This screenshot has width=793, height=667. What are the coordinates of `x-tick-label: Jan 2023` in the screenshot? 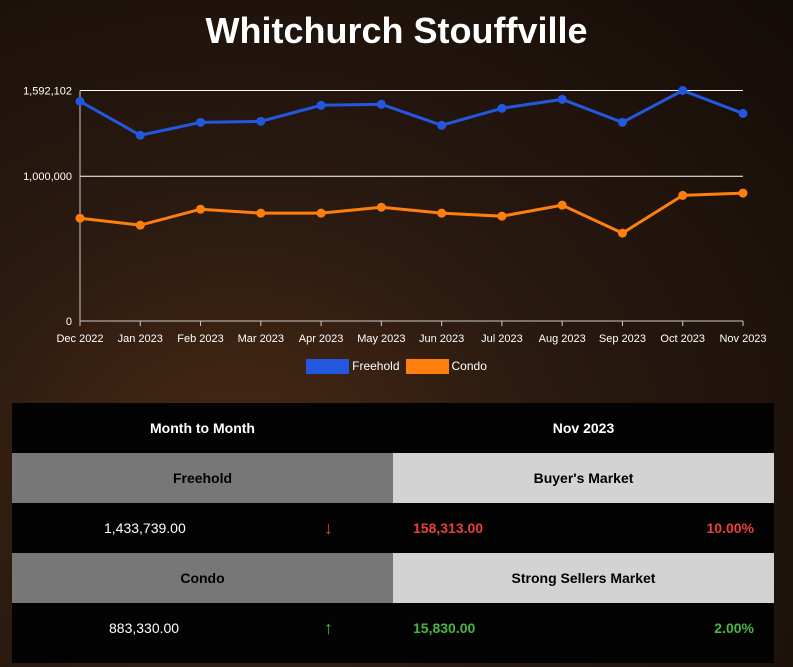 It's located at (140, 339).